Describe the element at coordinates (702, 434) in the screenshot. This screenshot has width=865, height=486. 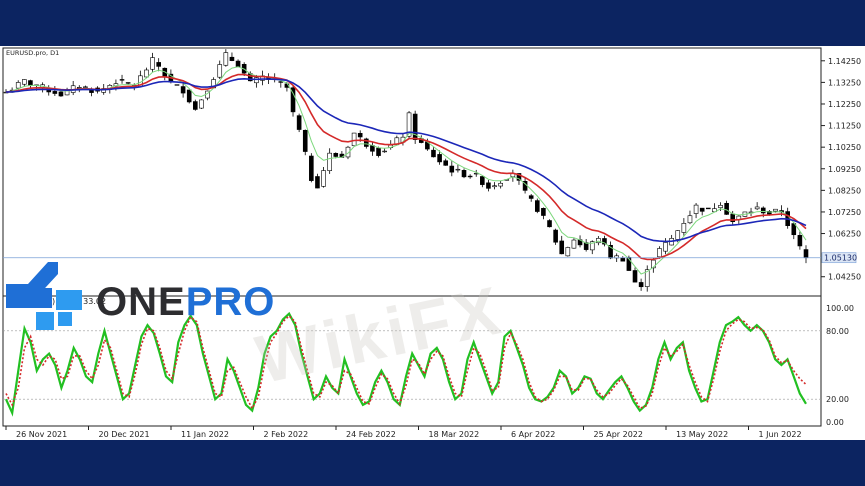
I see `date-tick-label: 13 May 2022` at that location.